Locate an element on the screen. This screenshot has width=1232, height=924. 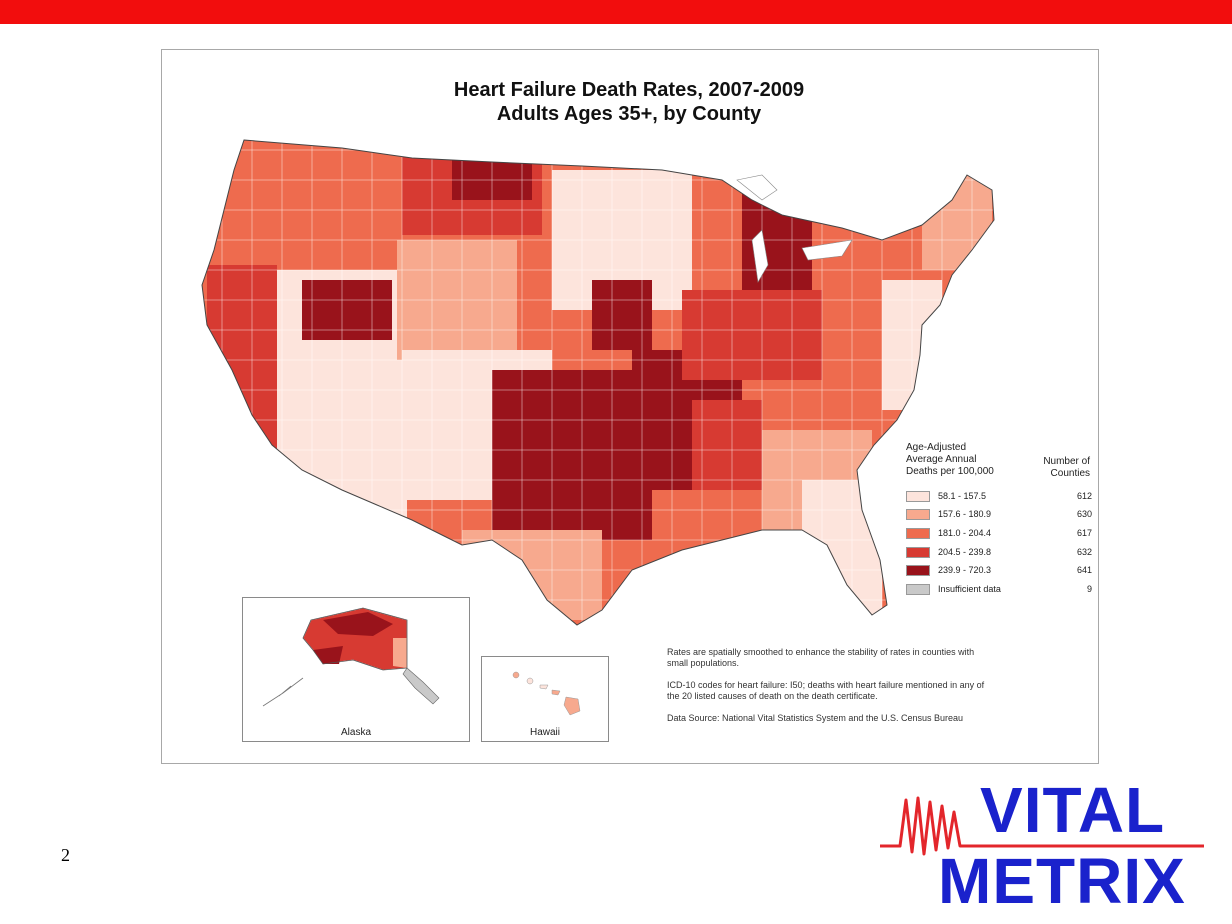
legend-row: Insufficient data 9 is located at coordinates (999, 590).